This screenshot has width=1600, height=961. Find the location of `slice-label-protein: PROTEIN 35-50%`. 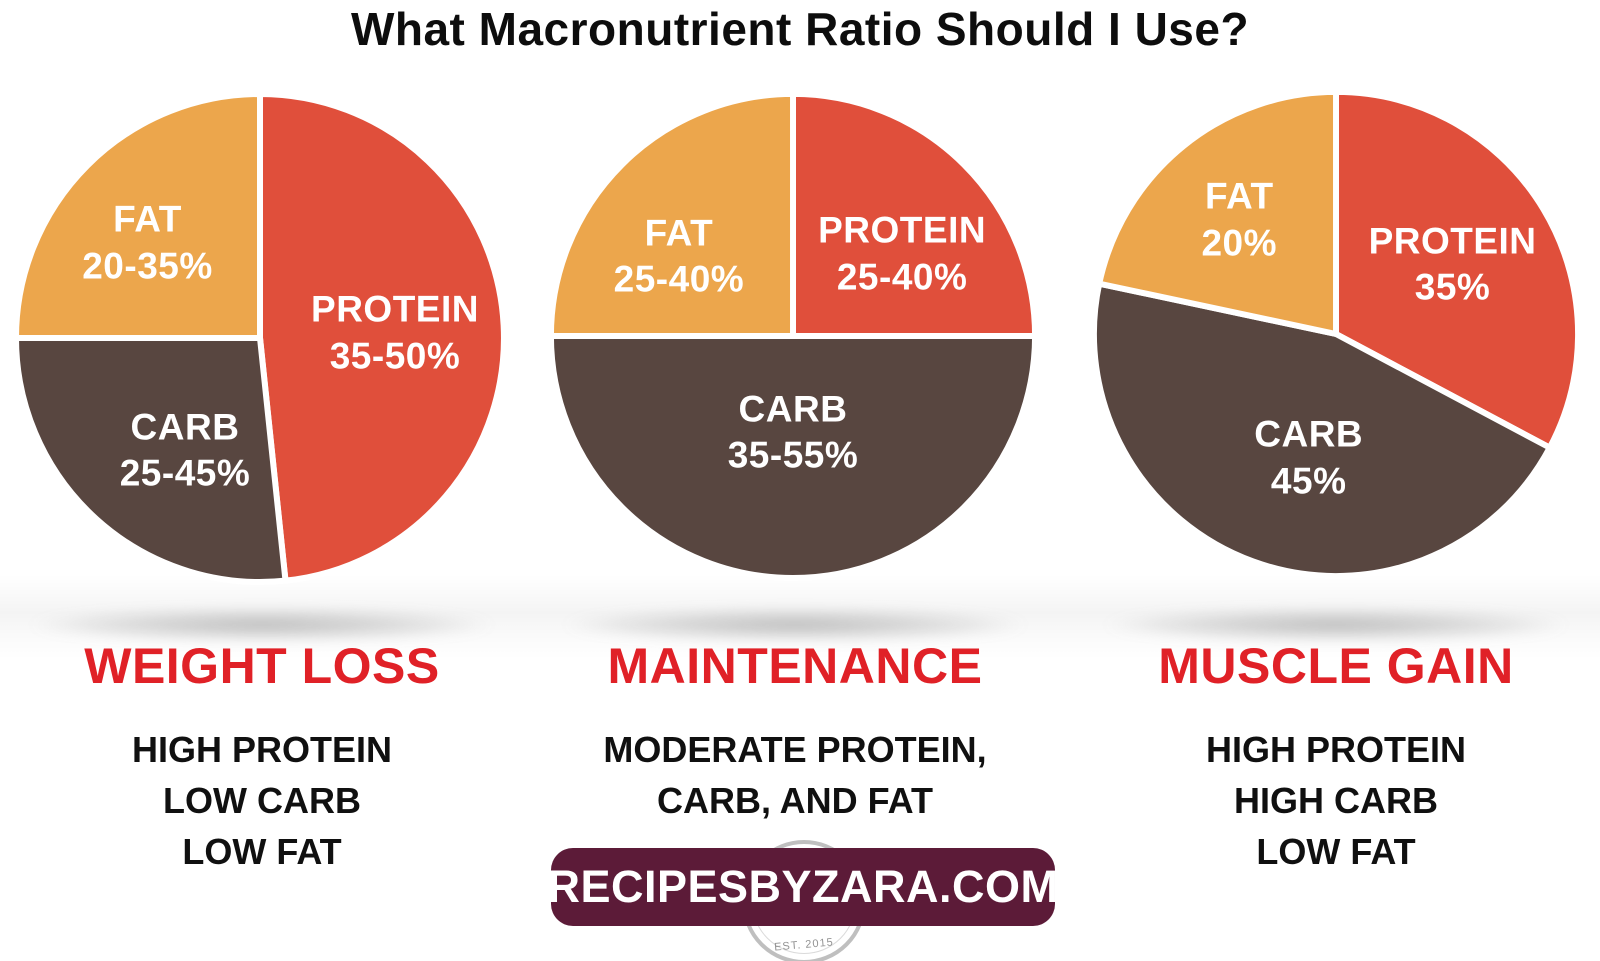

slice-label-protein: PROTEIN 35-50% is located at coordinates (395, 332).